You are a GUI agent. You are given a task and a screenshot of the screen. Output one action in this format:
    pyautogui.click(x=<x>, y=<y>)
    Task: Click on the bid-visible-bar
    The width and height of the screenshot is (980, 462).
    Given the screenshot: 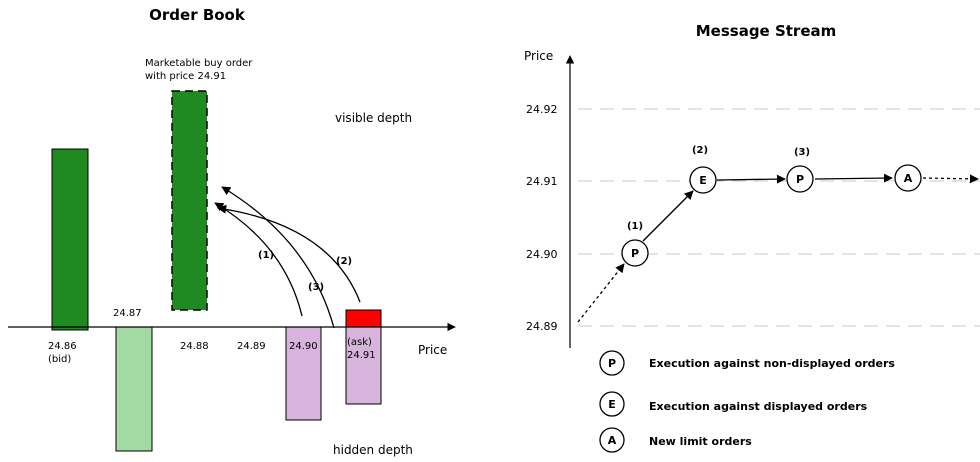 What is the action you would take?
    pyautogui.click(x=70, y=239)
    